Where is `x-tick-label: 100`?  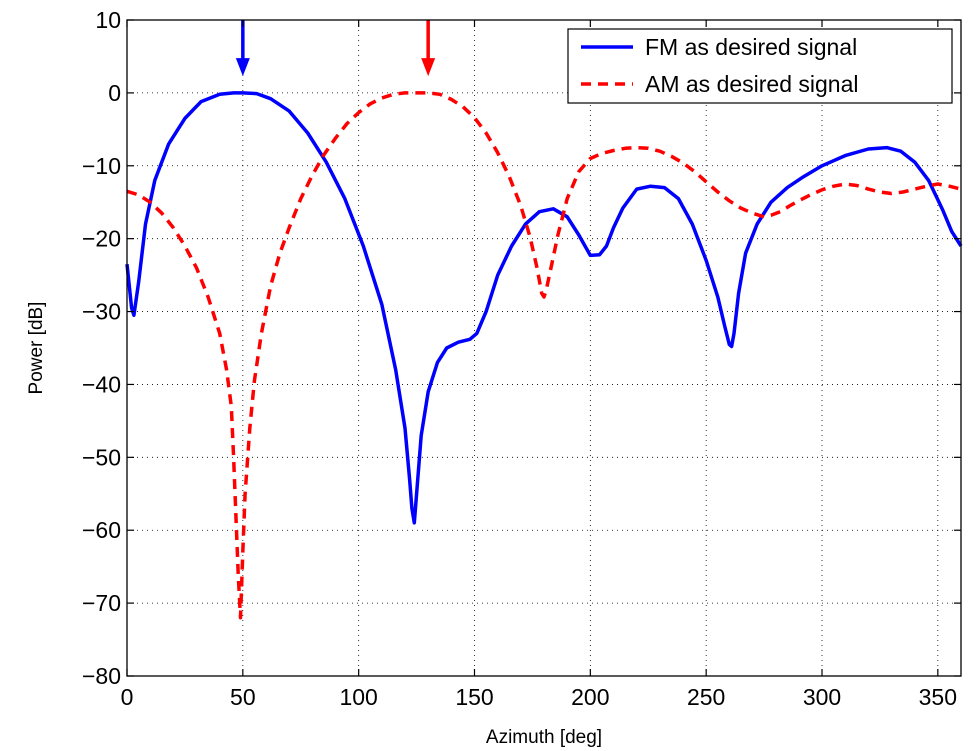
x-tick-label: 100 is located at coordinates (358, 697).